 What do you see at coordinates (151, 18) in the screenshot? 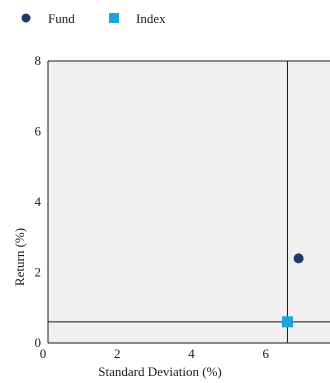
I see `legend-label-index: Index` at bounding box center [151, 18].